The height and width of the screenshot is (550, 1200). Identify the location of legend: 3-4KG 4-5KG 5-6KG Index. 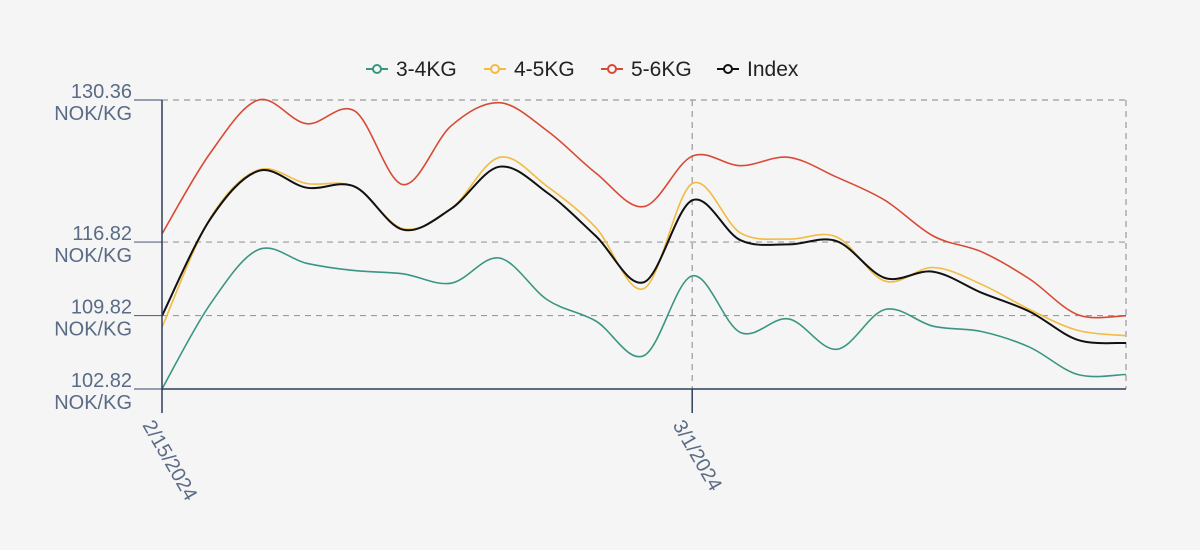
(582, 69).